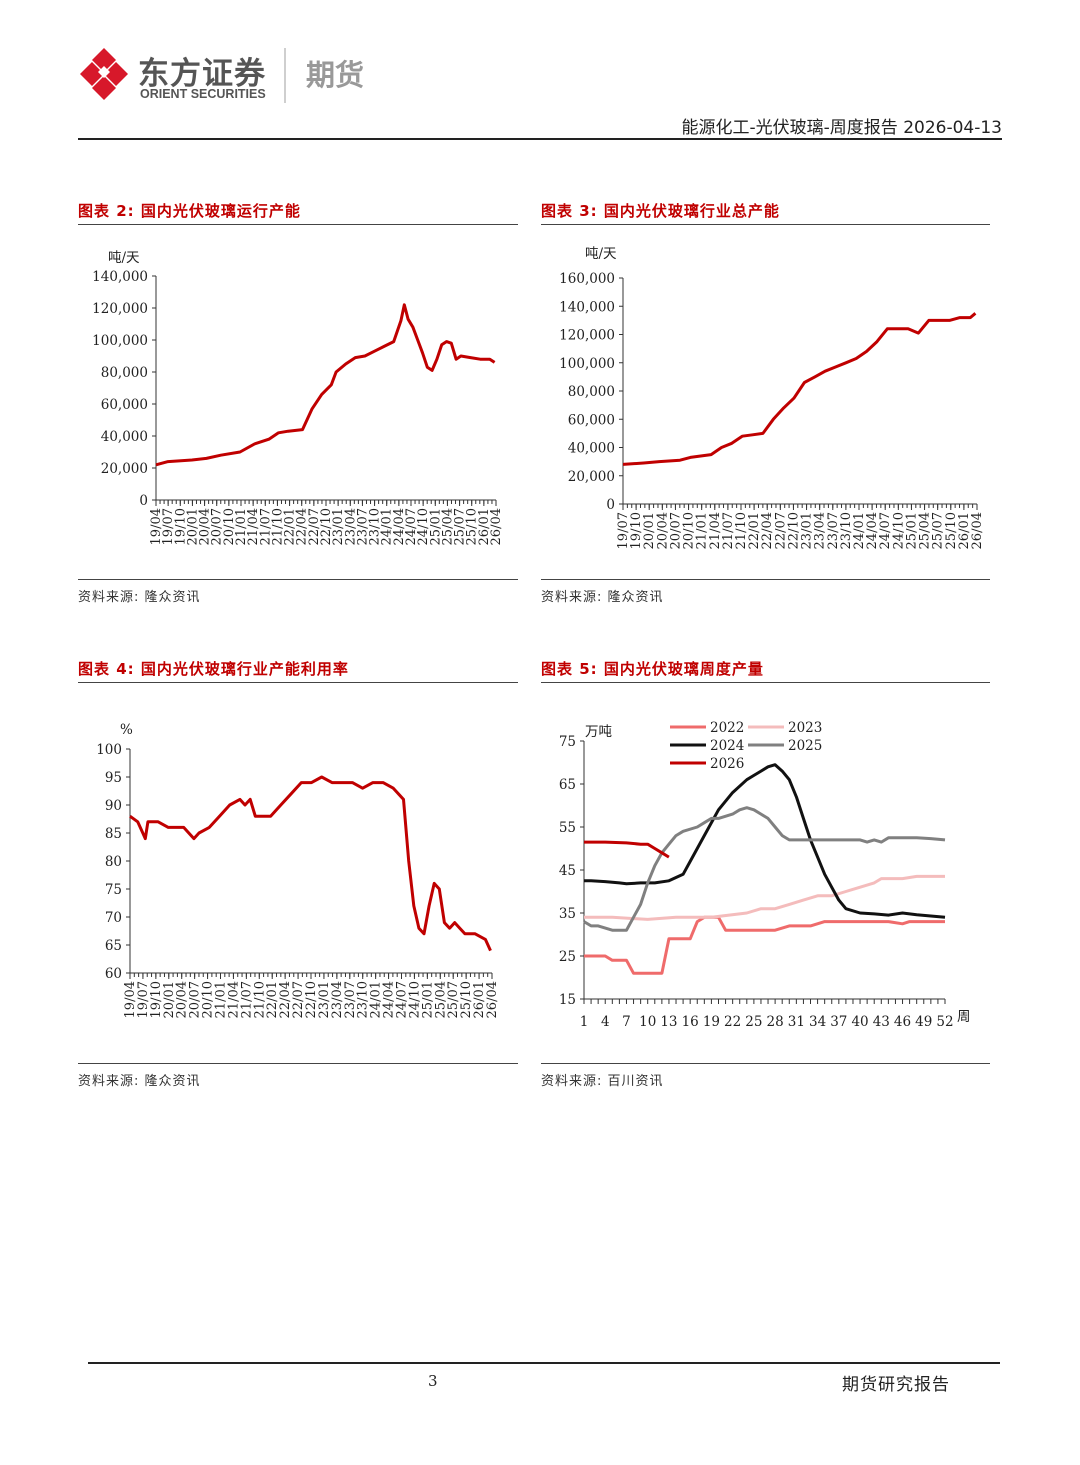  Describe the element at coordinates (113, 918) in the screenshot. I see `y-tick-label: 70` at that location.